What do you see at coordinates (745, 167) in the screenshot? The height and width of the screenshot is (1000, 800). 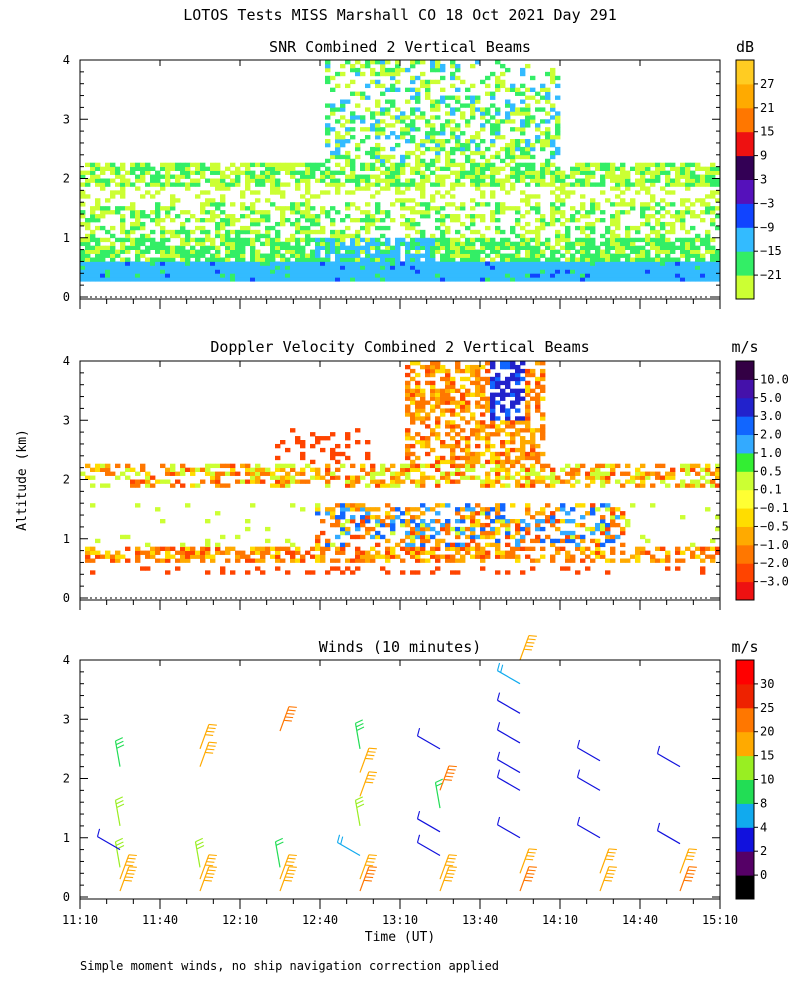 I see `colorbar-swatch` at bounding box center [745, 167].